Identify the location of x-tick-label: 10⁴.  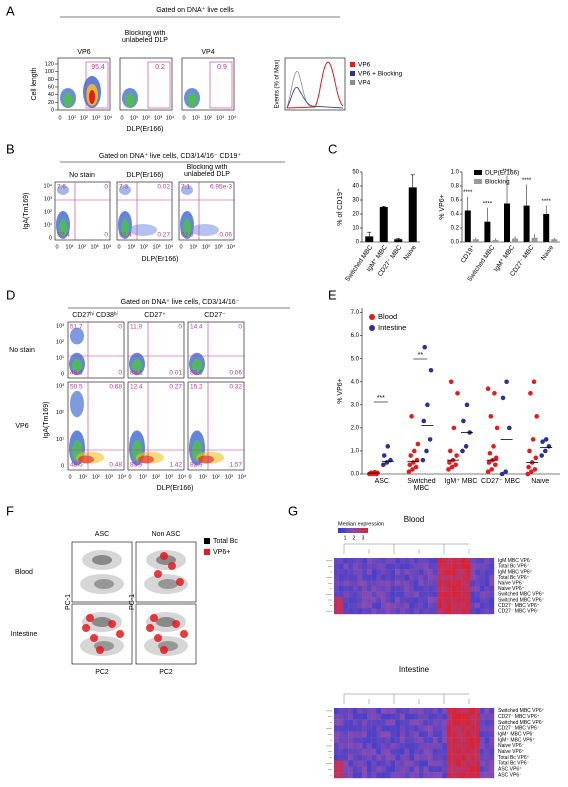
(232, 117).